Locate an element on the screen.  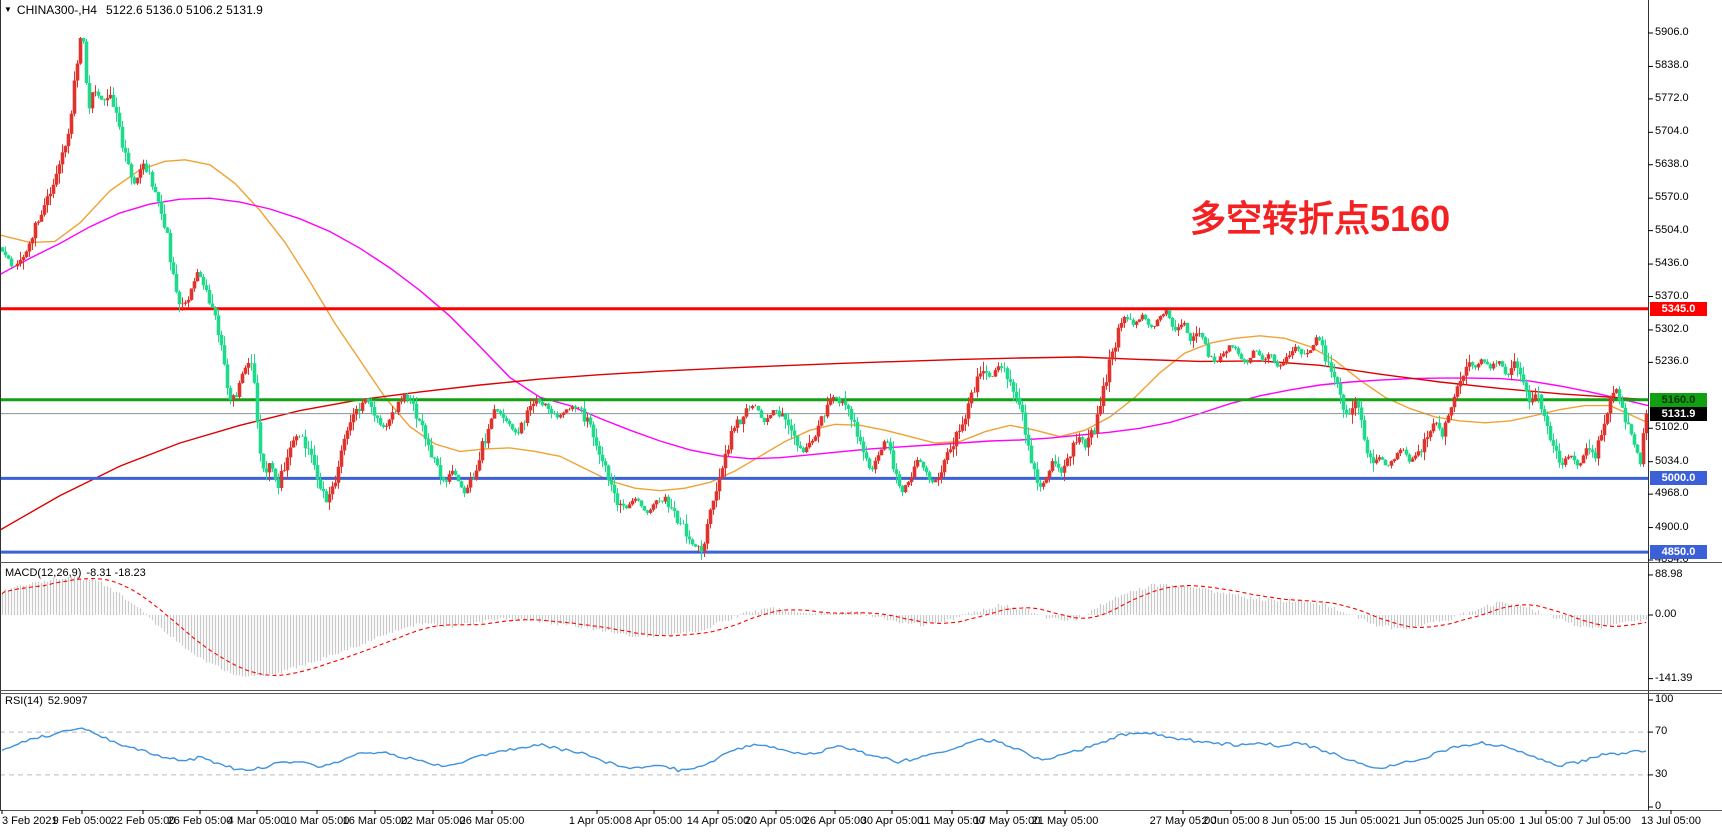
date-label: 26 Mar 05:00 is located at coordinates (492, 821).